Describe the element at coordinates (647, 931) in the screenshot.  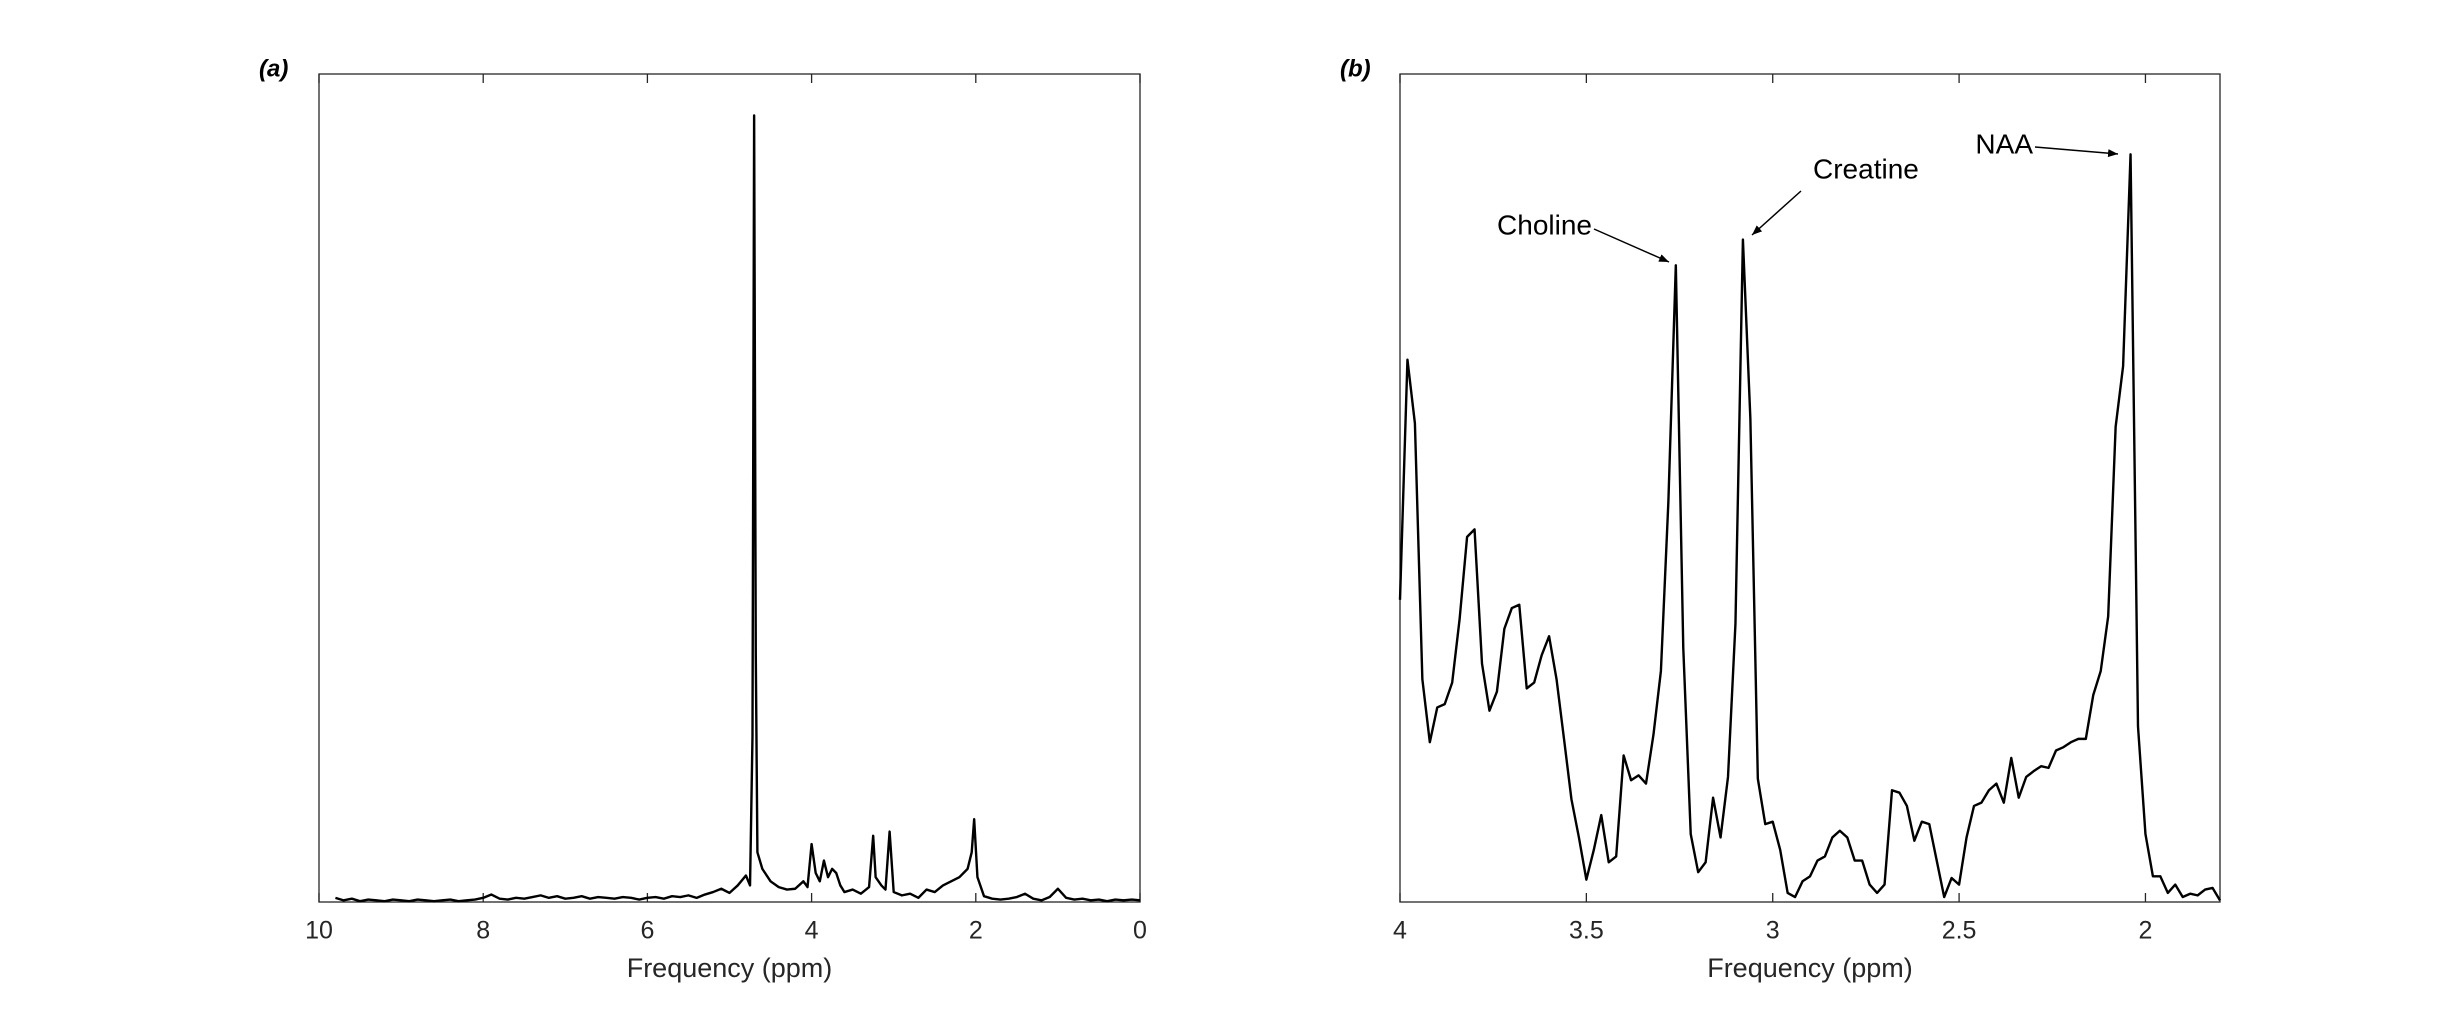
I see `x-tick-label: 6` at that location.